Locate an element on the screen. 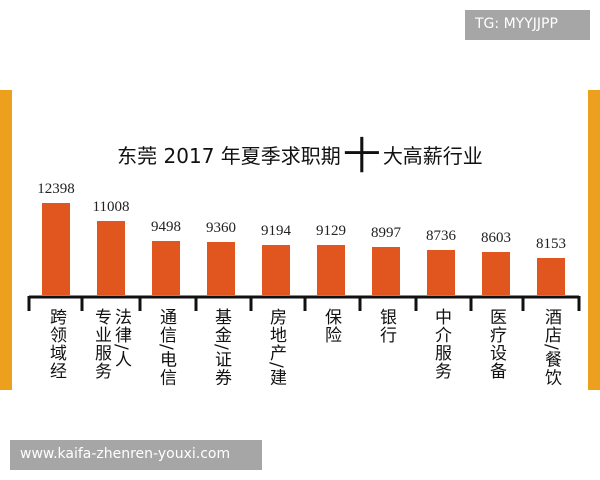 Image resolution: width=600 pixels, height=480 pixels. title-prefix: 东莞 2017 年夏季求职期 is located at coordinates (229, 156).